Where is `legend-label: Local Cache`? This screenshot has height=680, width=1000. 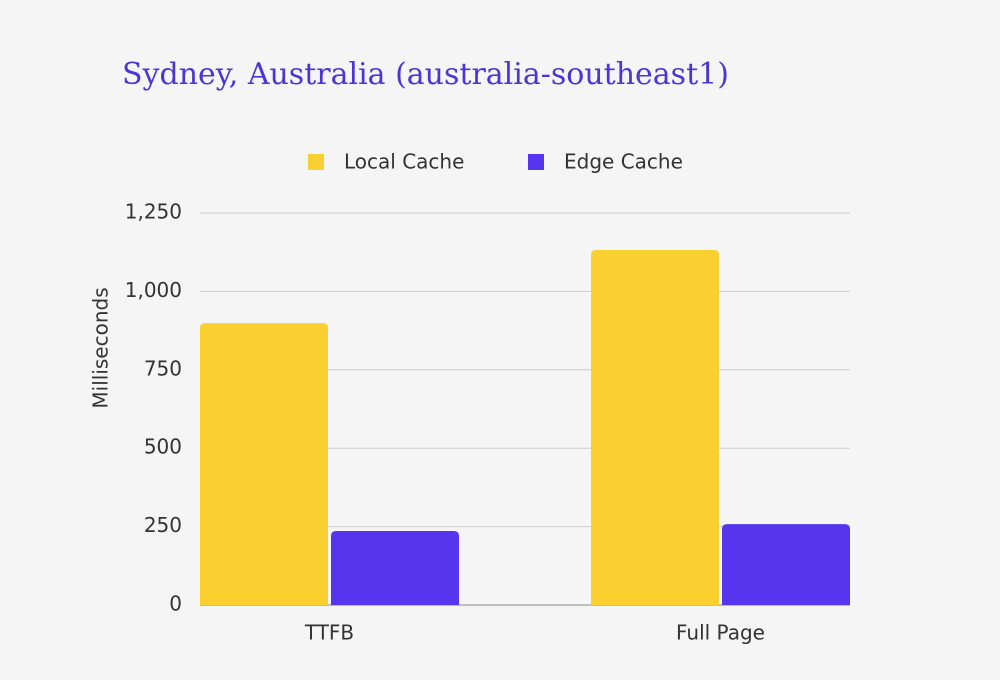
legend-label: Local Cache is located at coordinates (404, 162).